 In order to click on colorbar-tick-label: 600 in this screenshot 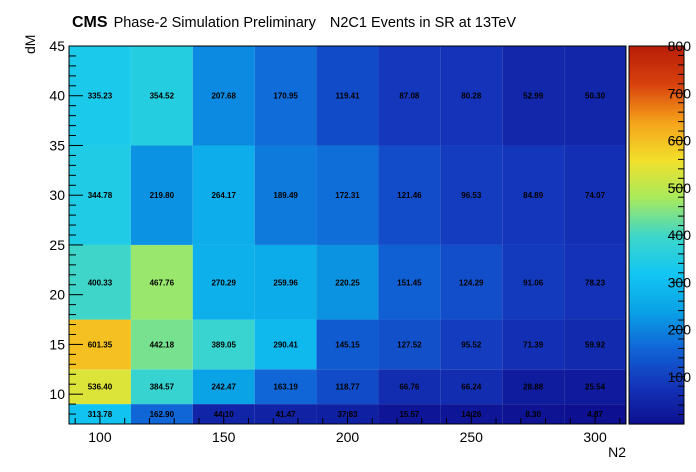, I will do `click(680, 141)`.